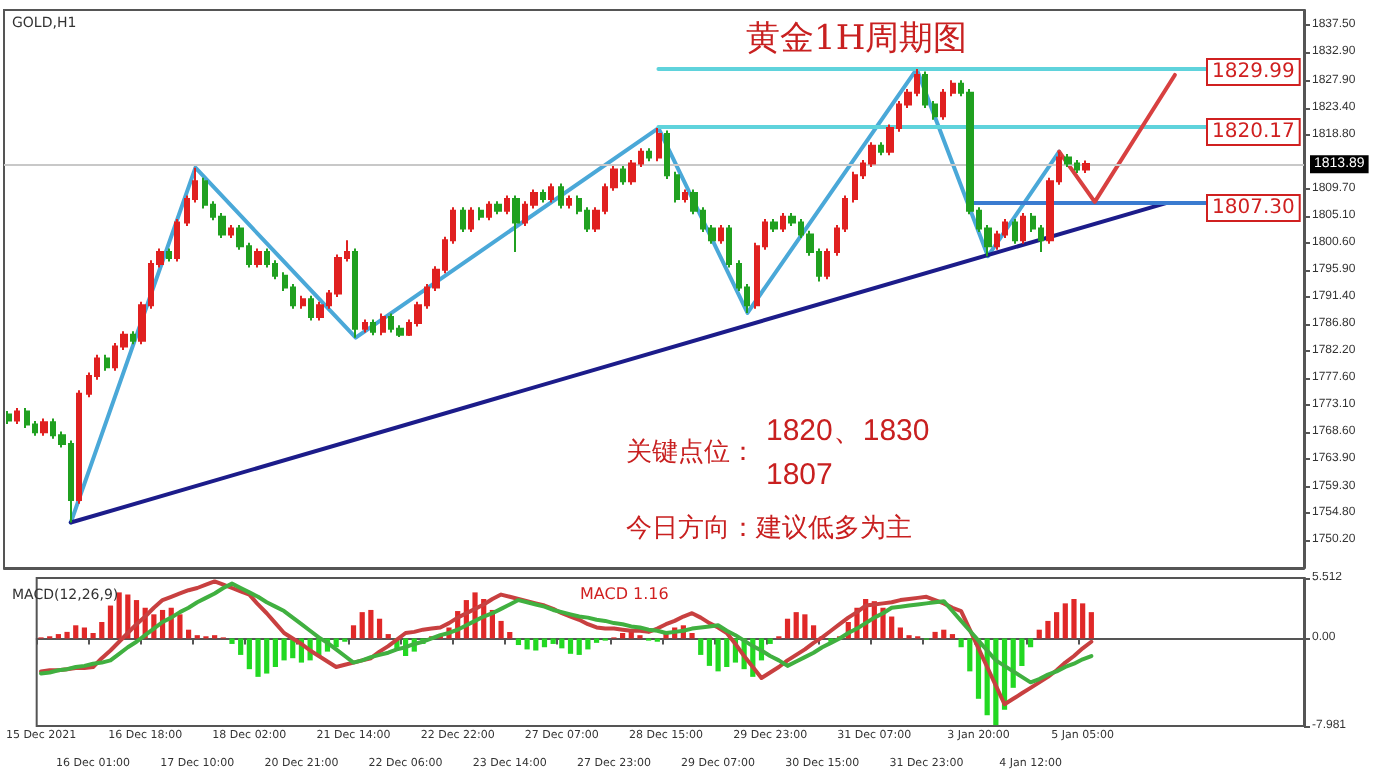 This screenshot has width=1400, height=770. Describe the element at coordinates (691, 453) in the screenshot. I see `annotation: 关键点位：` at that location.